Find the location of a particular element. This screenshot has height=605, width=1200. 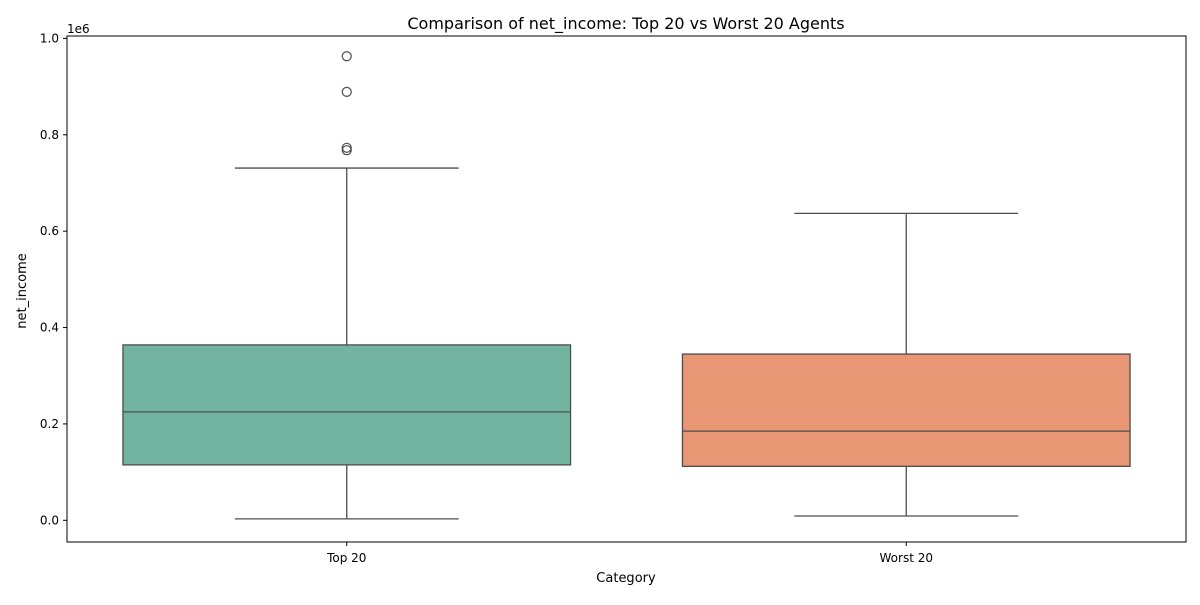

y-tick-label: 0.8 is located at coordinates (49, 135).